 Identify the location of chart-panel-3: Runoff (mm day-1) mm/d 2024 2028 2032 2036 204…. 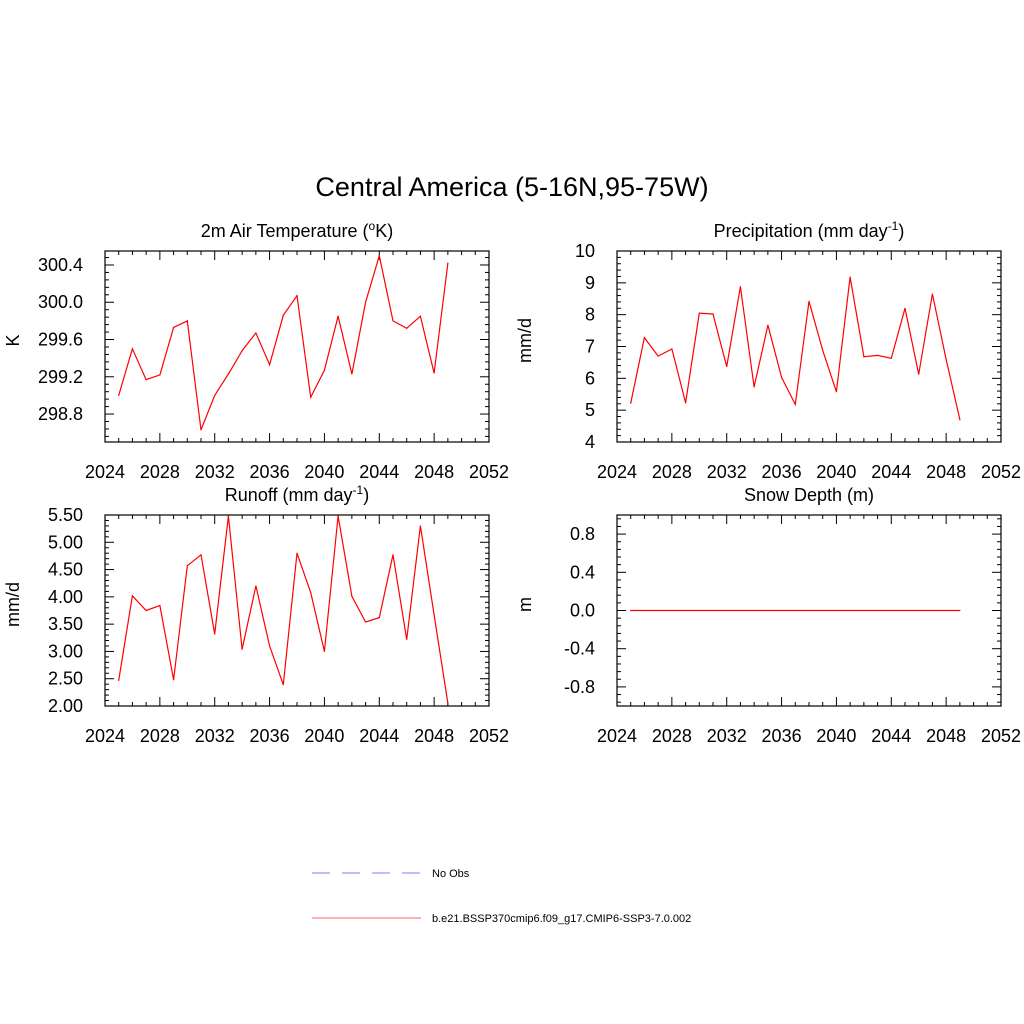
(256, 614).